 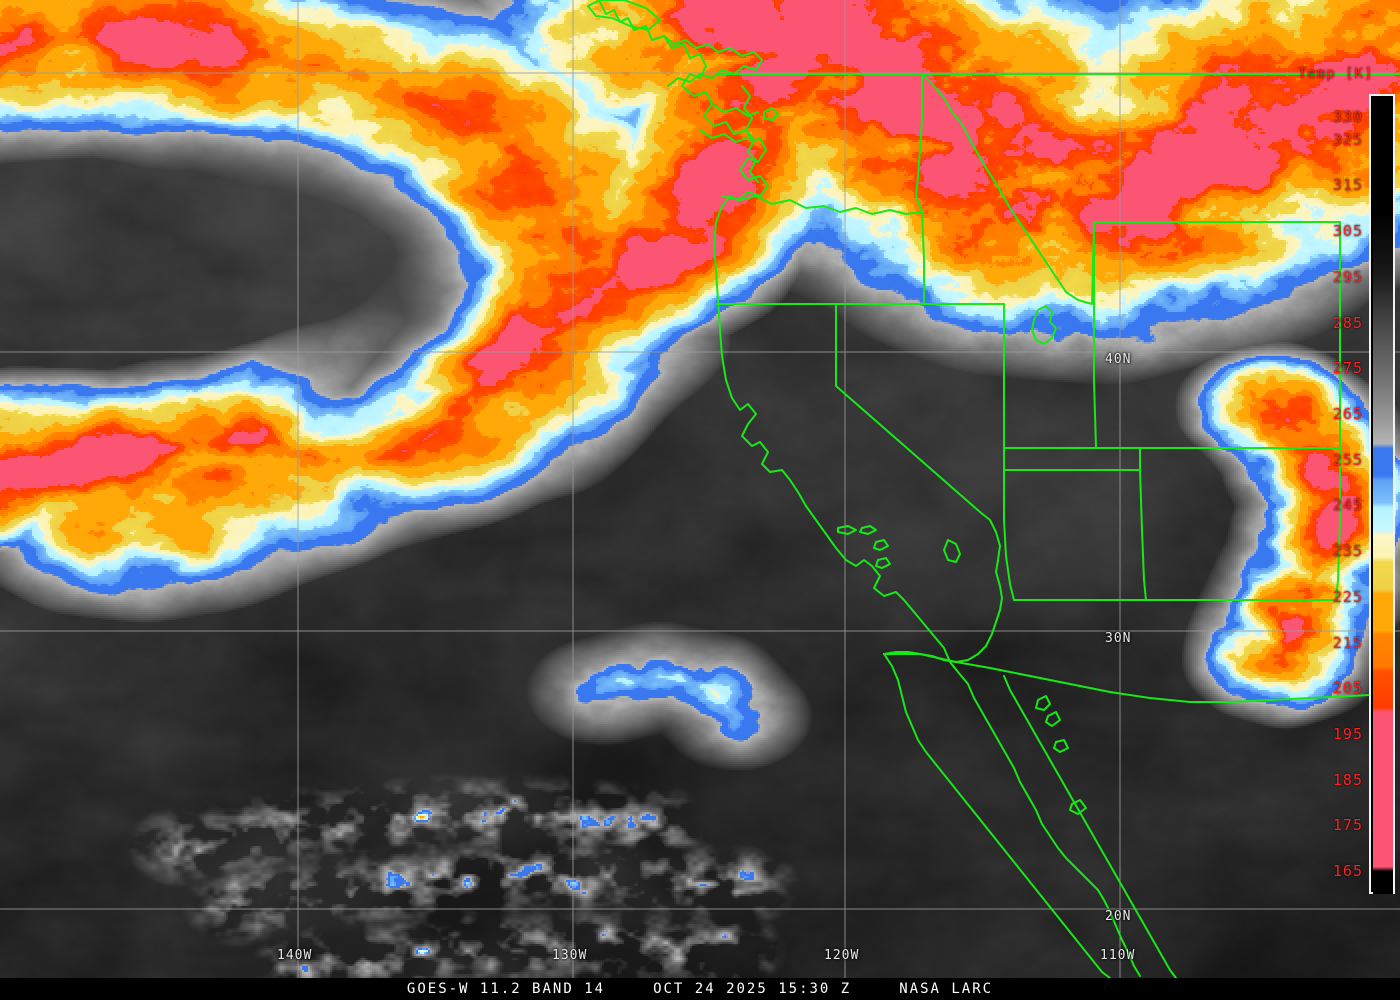 I want to click on colorbar-tick-325: 325, so click(x=1347, y=139).